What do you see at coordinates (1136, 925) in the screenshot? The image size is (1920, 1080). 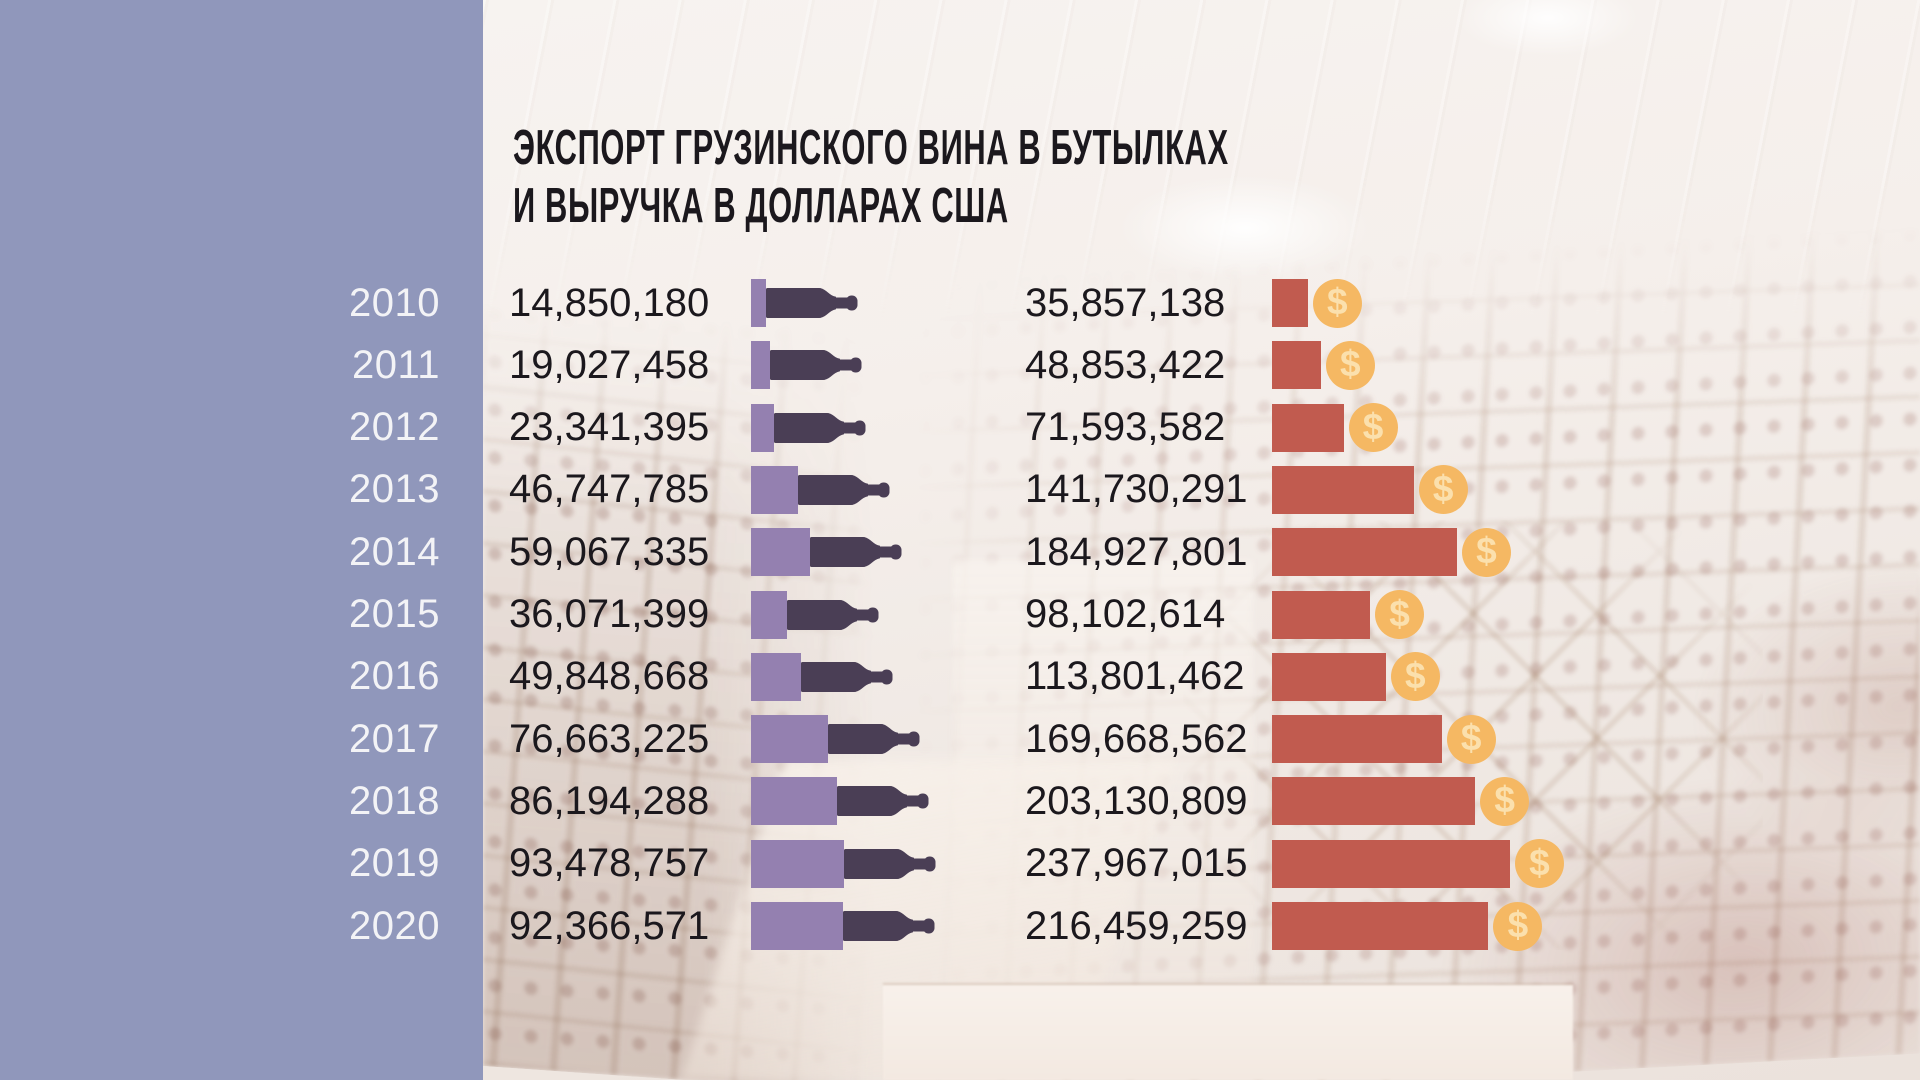 I see `revenue-value: 216,459,259` at bounding box center [1136, 925].